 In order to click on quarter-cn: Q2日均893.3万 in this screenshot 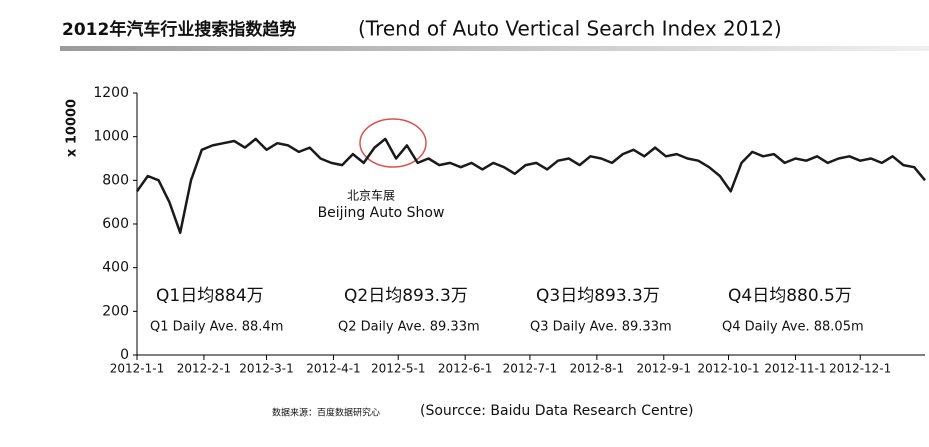, I will do `click(406, 296)`.